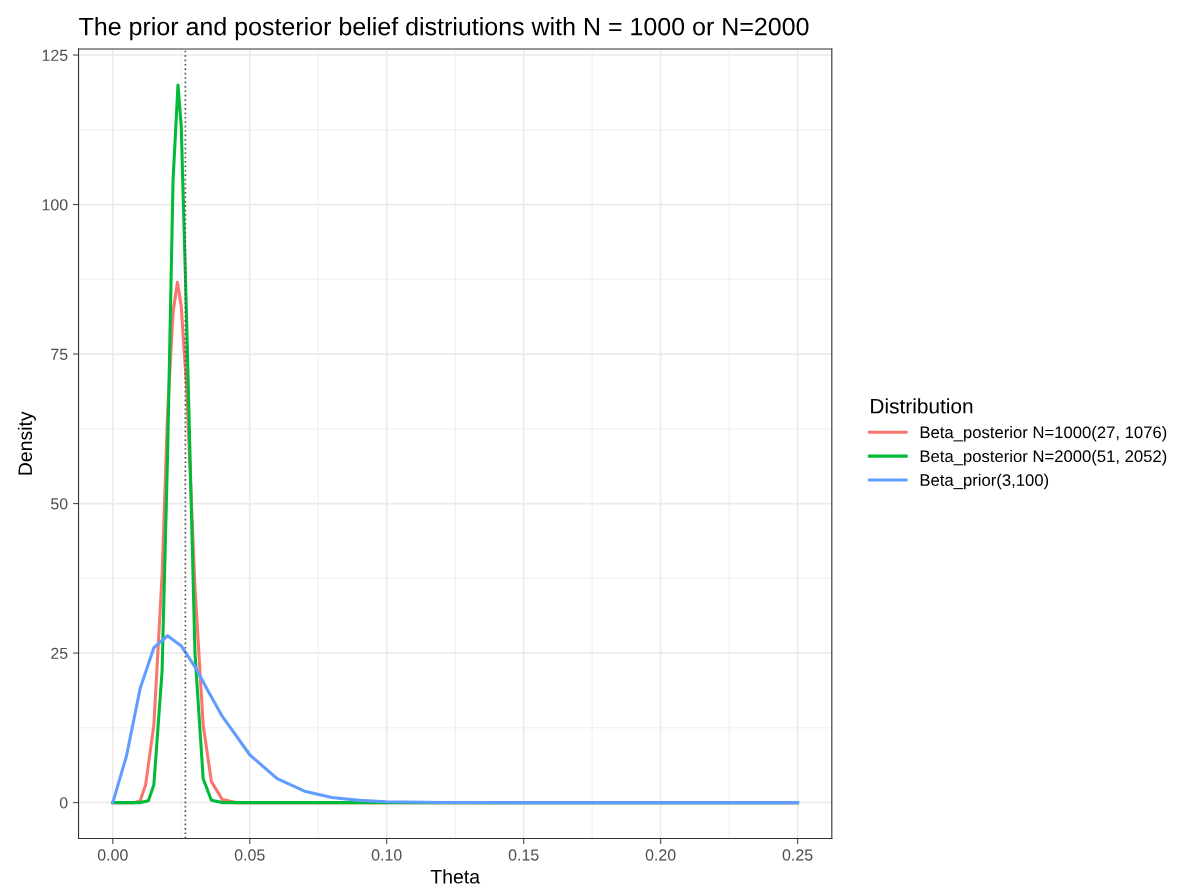 This screenshot has height=892, width=1190. What do you see at coordinates (455, 719) in the screenshot?
I see `line-series` at bounding box center [455, 719].